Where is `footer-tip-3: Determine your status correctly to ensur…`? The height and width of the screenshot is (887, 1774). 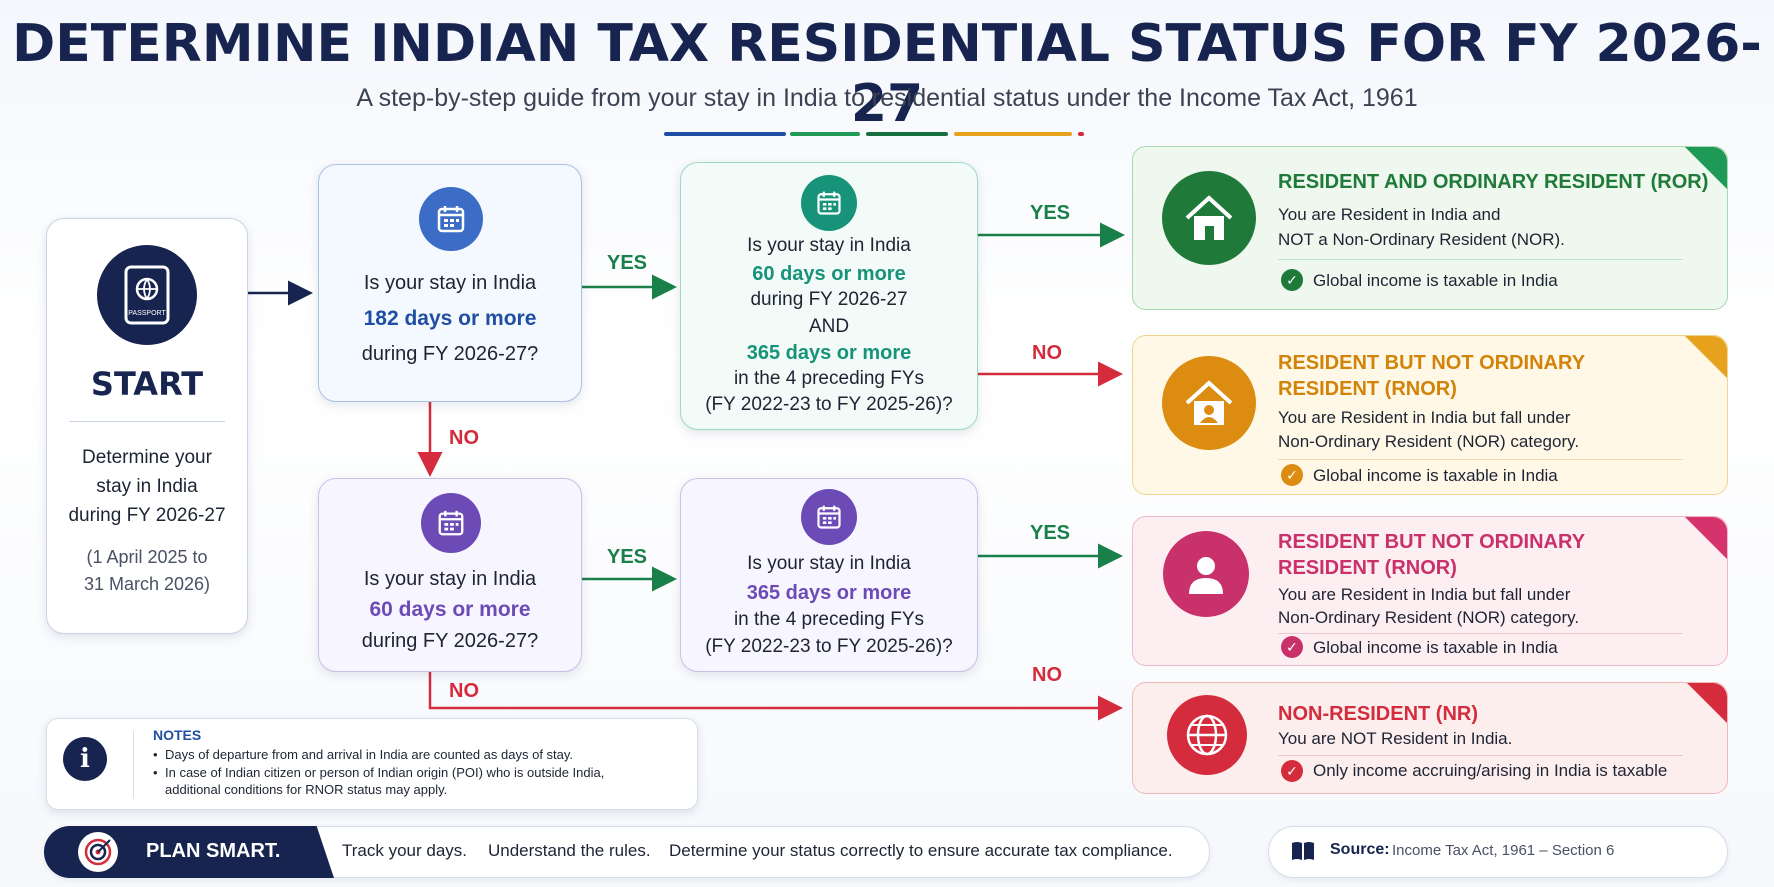 footer-tip-3: Determine your status correctly to ensur… is located at coordinates (921, 850).